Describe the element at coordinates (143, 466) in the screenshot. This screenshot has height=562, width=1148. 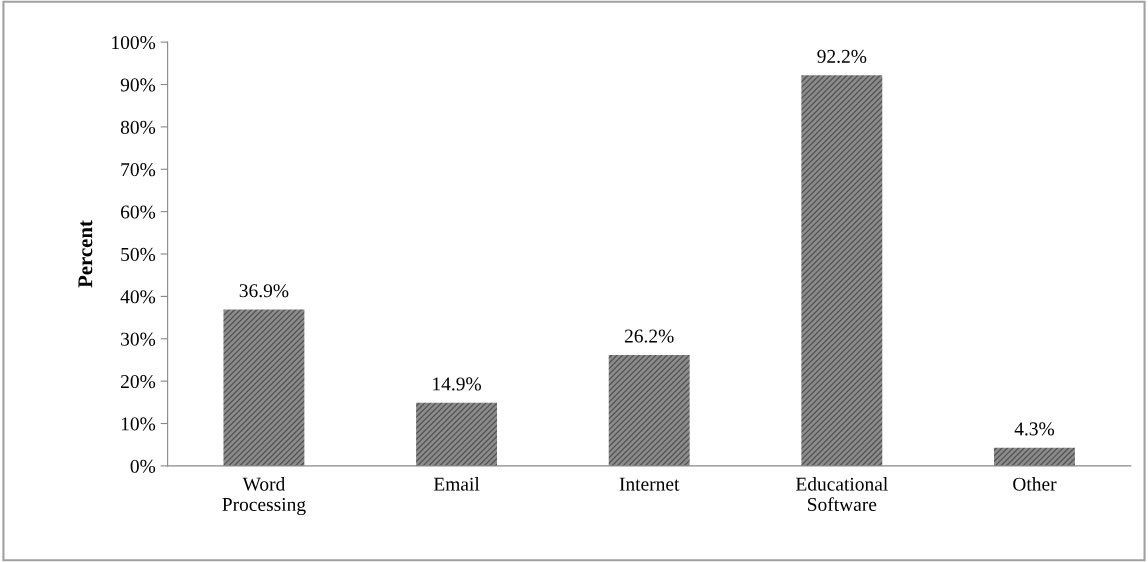
I see `y-tick-label: 0%` at that location.